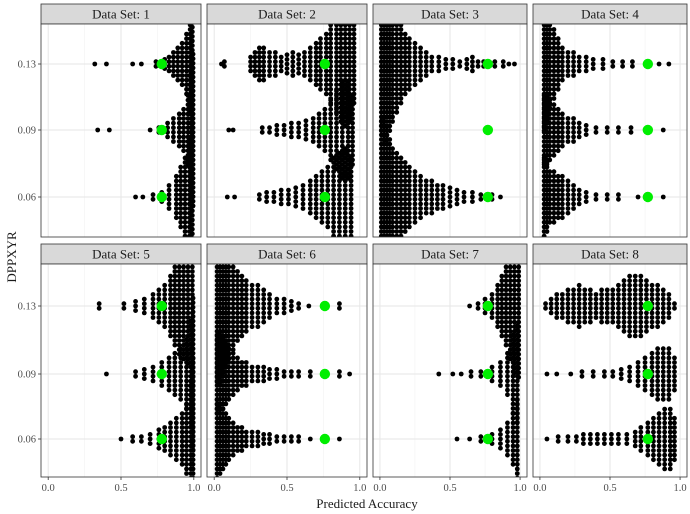  Describe the element at coordinates (648, 439) in the screenshot. I see `highlight-point` at that location.